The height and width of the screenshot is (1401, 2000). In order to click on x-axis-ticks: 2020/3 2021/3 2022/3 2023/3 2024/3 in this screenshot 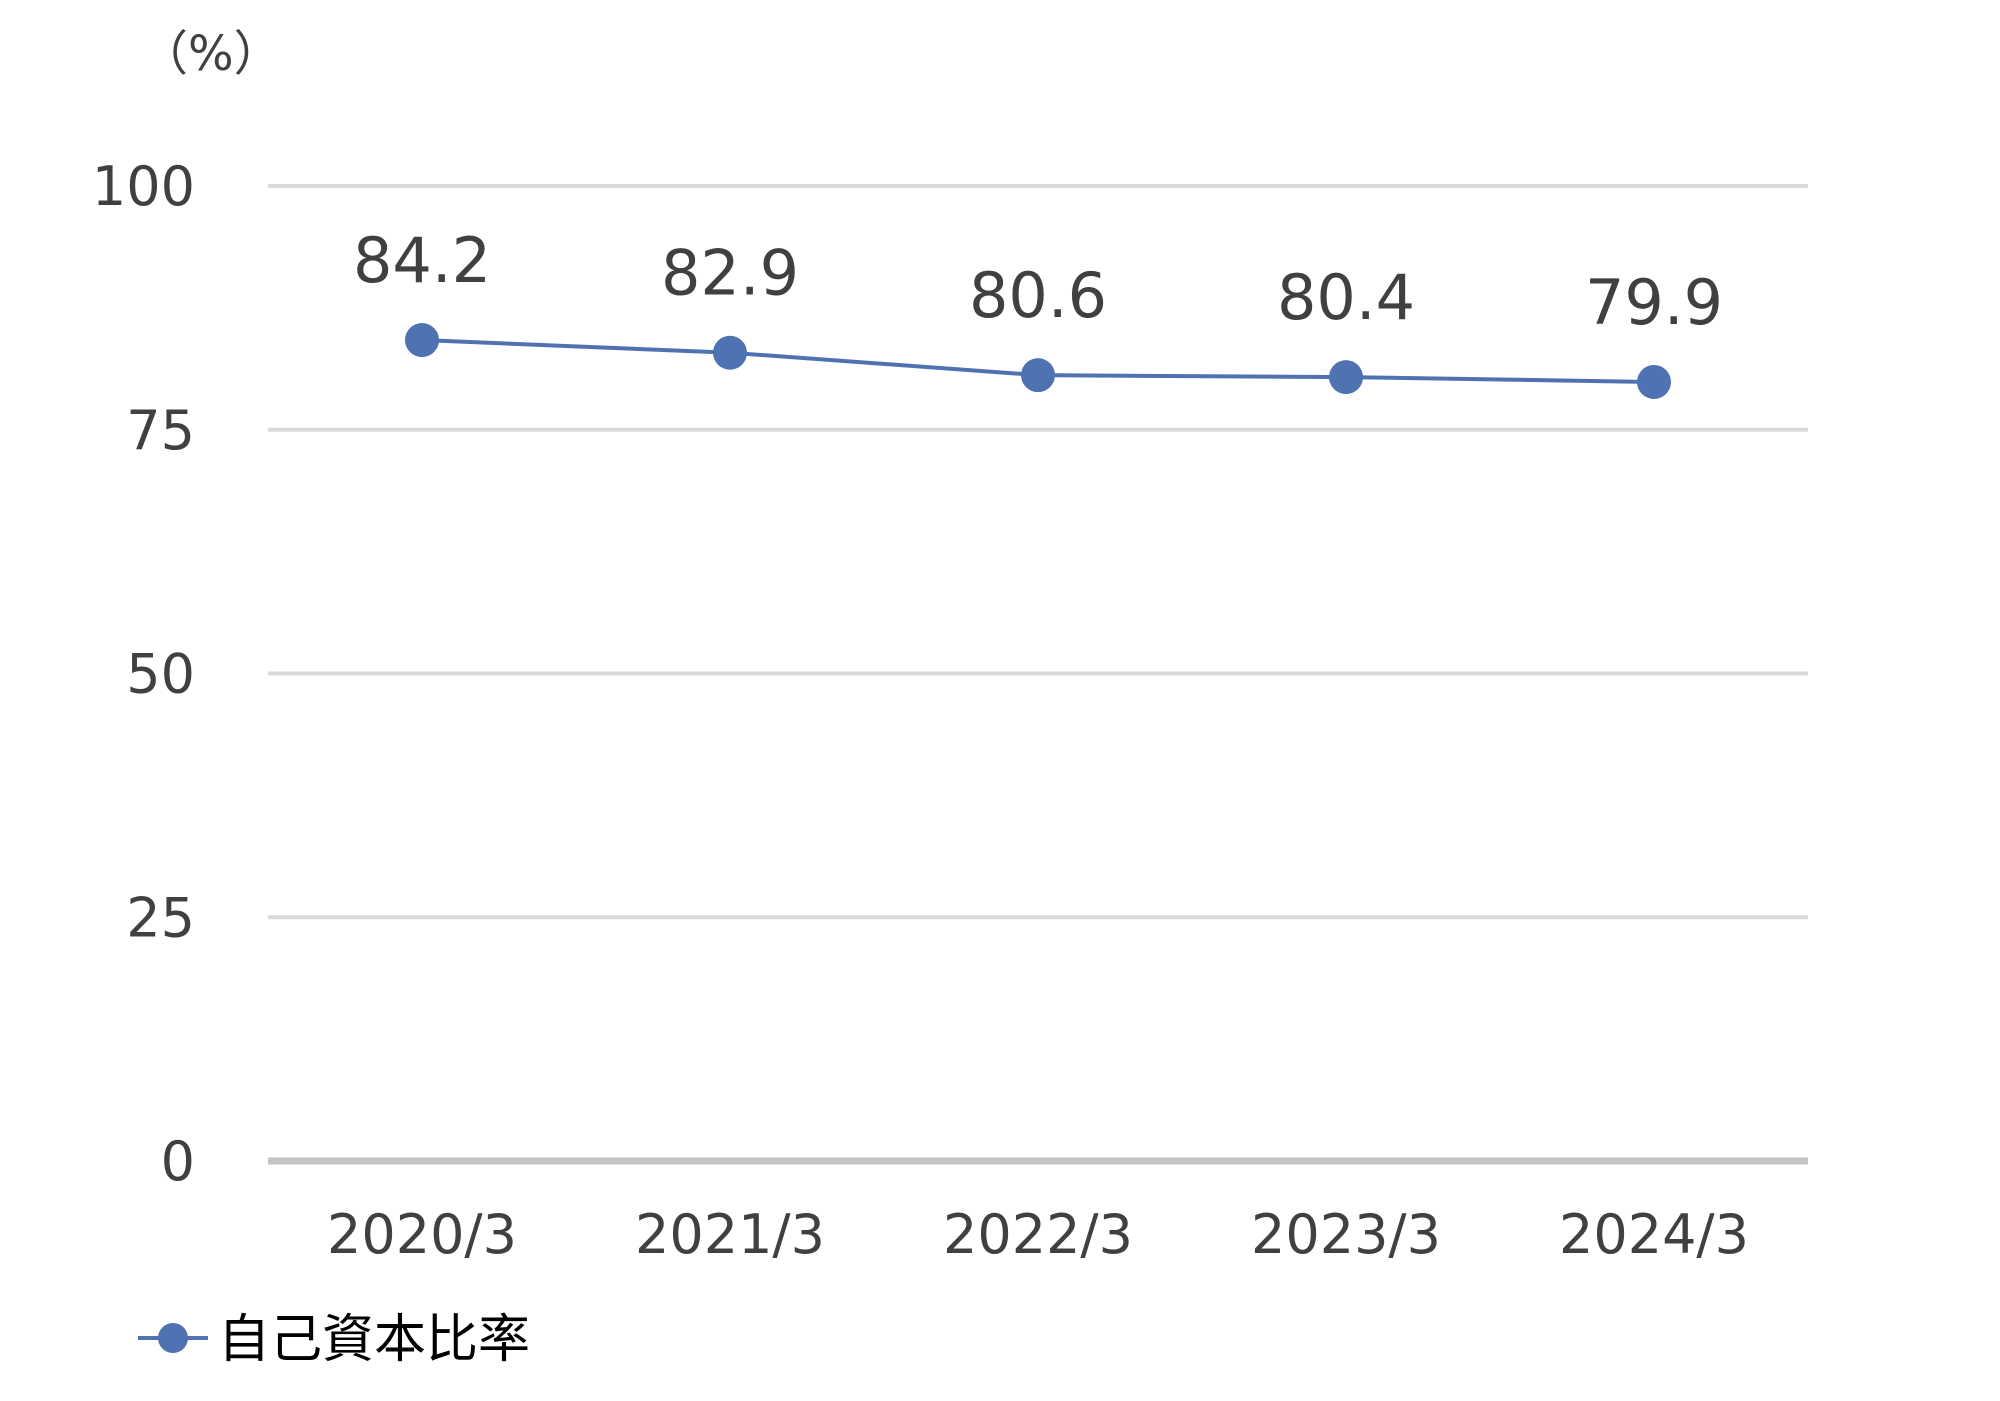, I will do `click(1038, 1234)`.